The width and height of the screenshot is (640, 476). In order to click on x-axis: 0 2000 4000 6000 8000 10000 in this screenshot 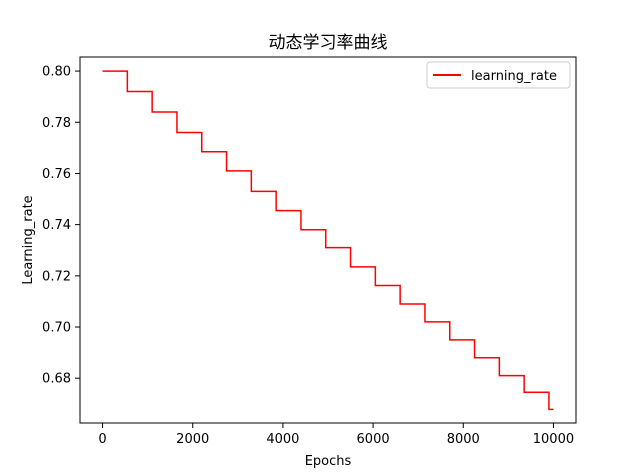, I will do `click(336, 435)`.